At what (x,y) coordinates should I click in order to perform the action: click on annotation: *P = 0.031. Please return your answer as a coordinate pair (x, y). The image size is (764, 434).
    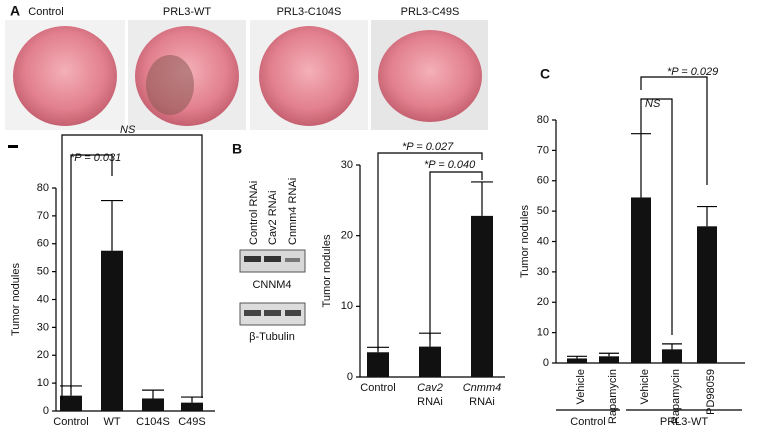
    Looking at the image, I should click on (95, 158).